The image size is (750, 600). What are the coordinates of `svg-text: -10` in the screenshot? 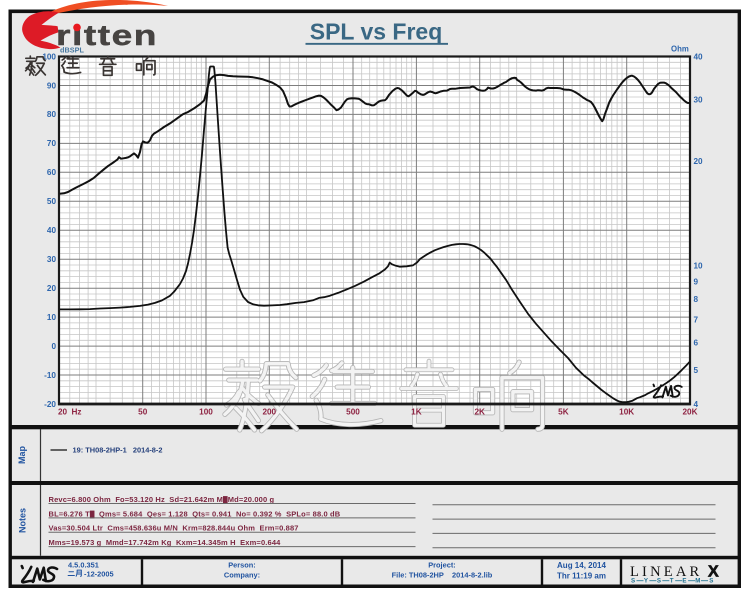 It's located at (50, 375).